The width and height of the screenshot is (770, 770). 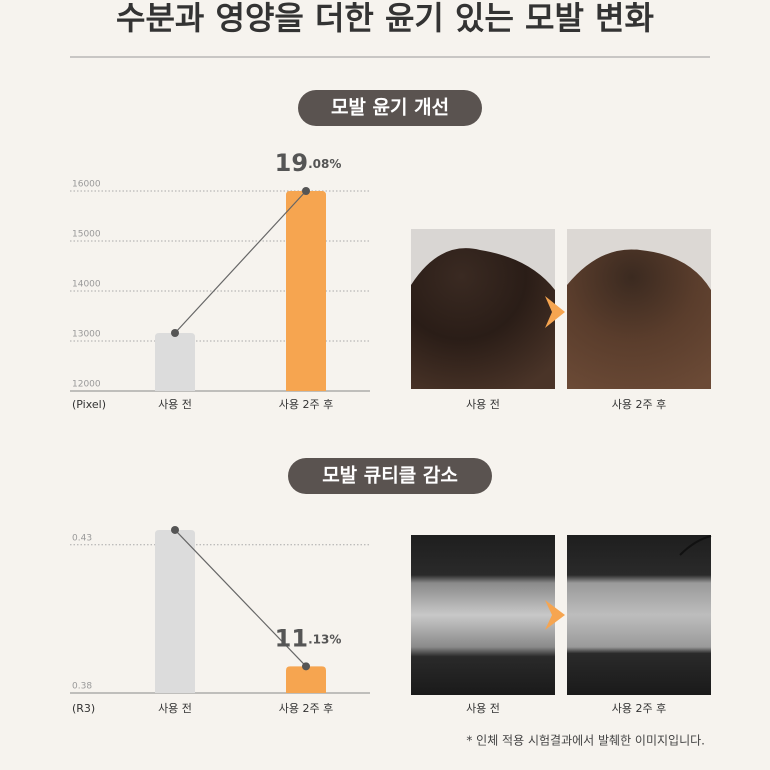 I want to click on page-title: 수분과 영양을 더한 윤기 있는 모발 변화, so click(x=385, y=18).